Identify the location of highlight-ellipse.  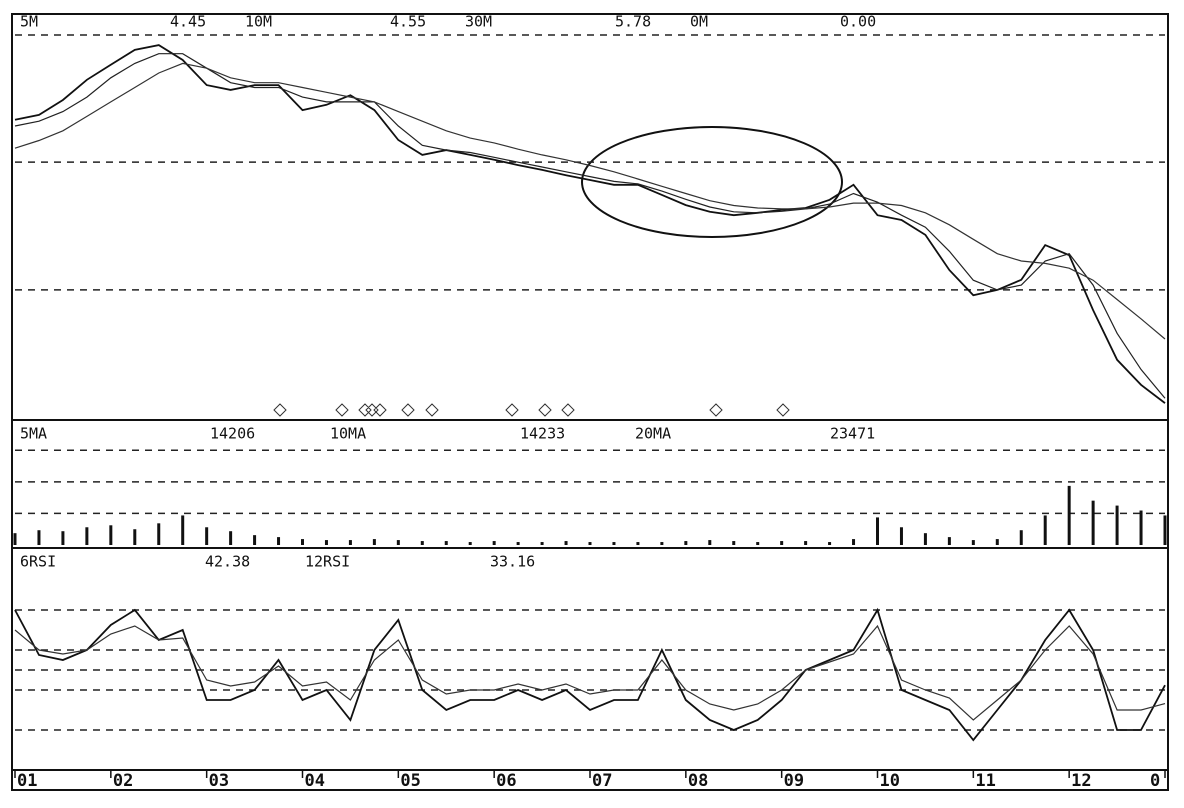
(712, 182).